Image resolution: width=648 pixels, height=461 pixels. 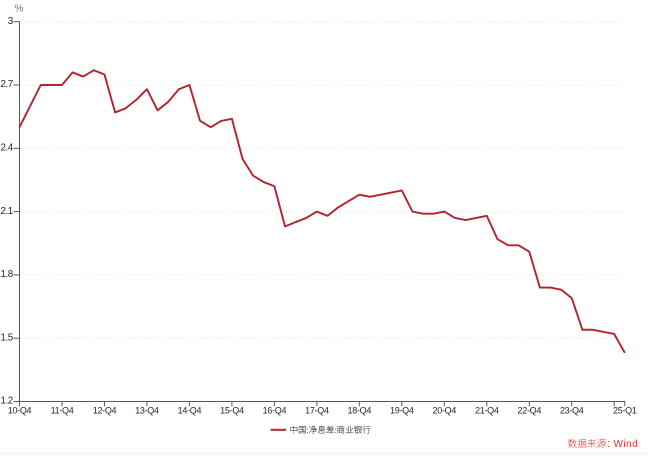 What do you see at coordinates (6, 401) in the screenshot?
I see `svg-text: 1.2` at bounding box center [6, 401].